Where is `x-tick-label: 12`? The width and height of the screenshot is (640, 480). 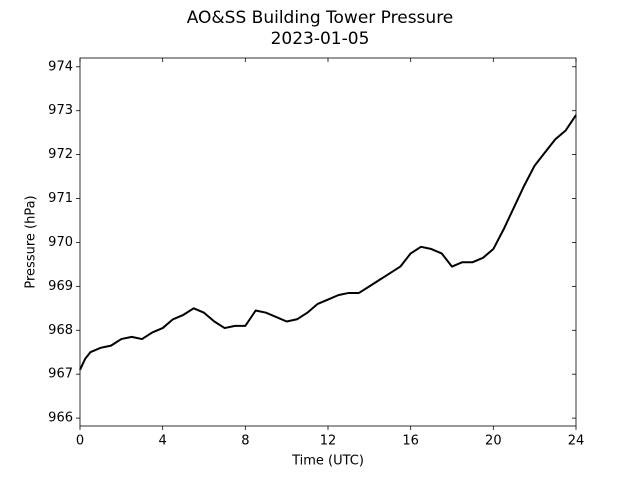 x-tick-label: 12 is located at coordinates (328, 441).